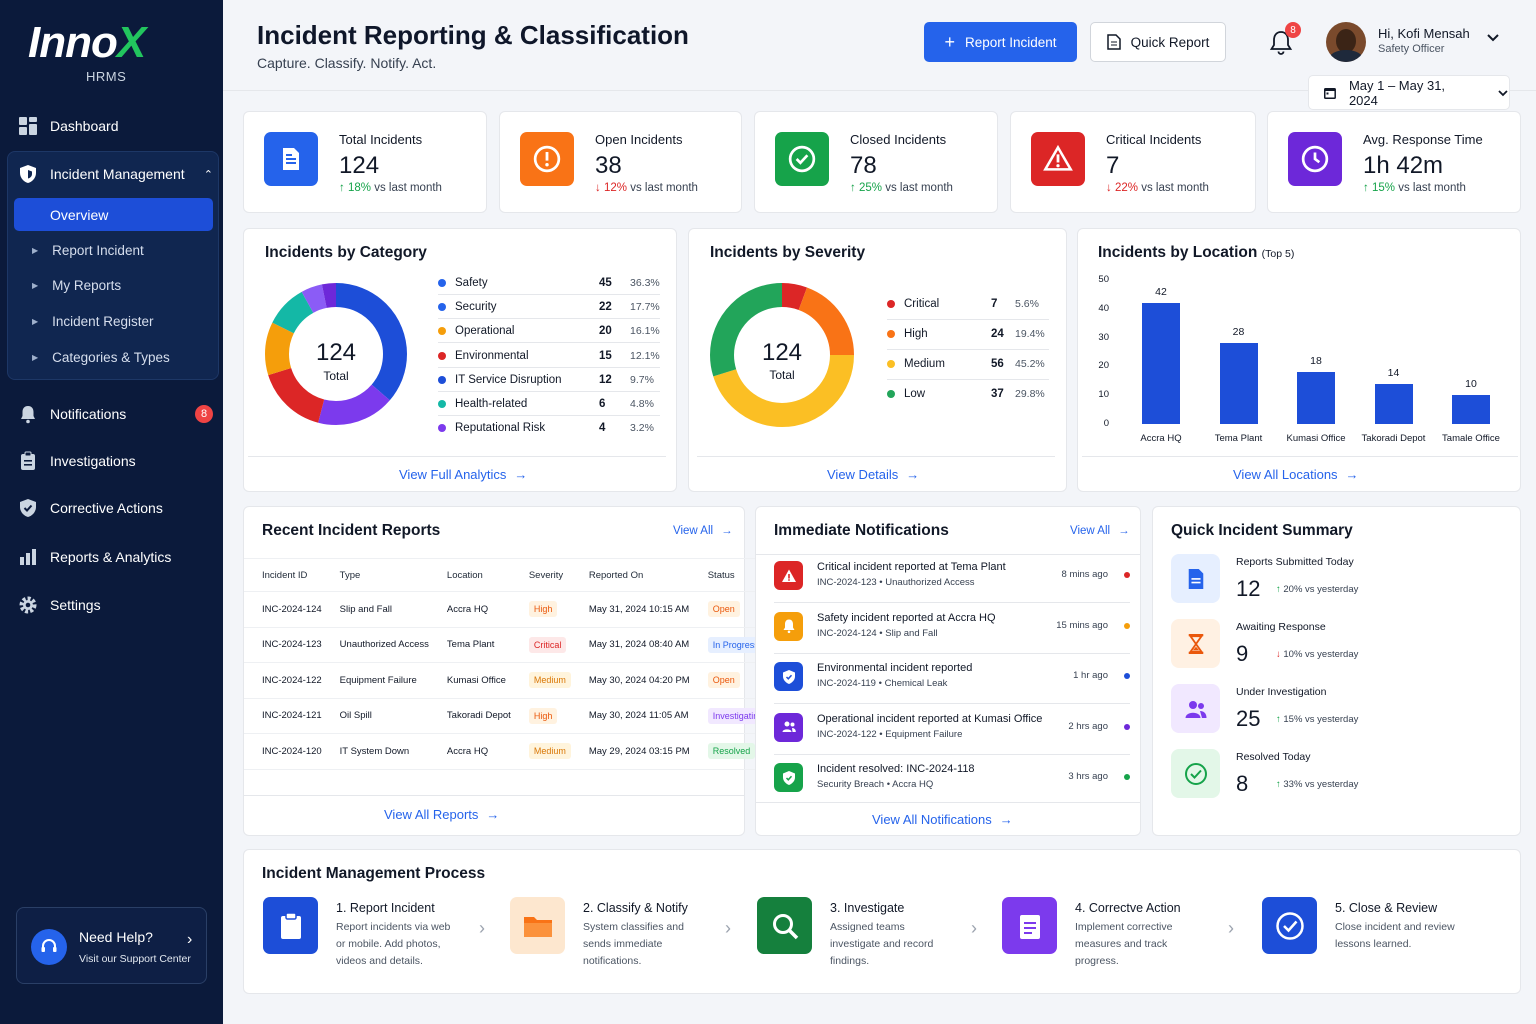 This screenshot has height=1024, width=1536. Describe the element at coordinates (1284, 41) in the screenshot. I see `notifications-bell: 8` at that location.